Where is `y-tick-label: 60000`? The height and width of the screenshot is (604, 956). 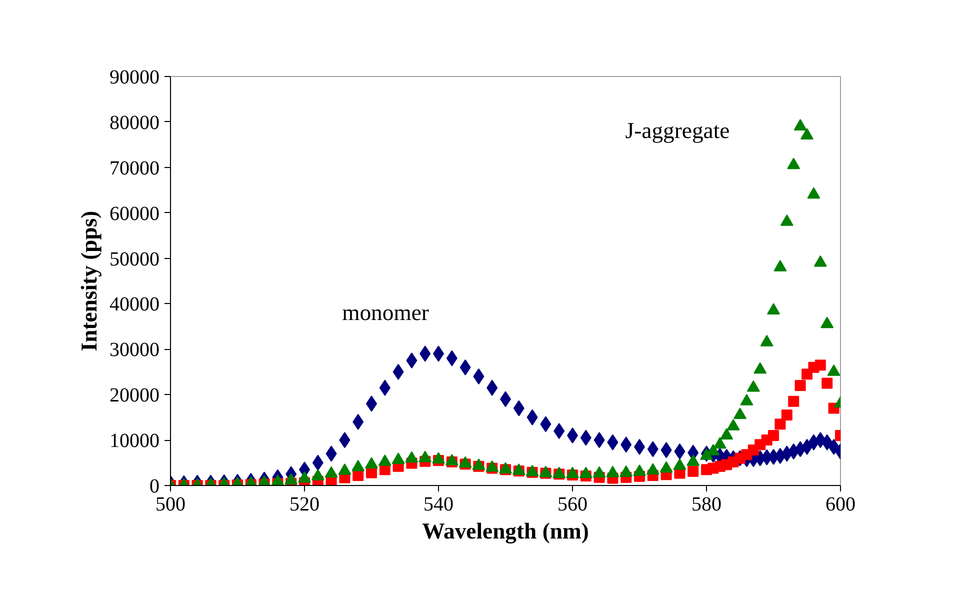 y-tick-label: 60000 is located at coordinates (135, 213).